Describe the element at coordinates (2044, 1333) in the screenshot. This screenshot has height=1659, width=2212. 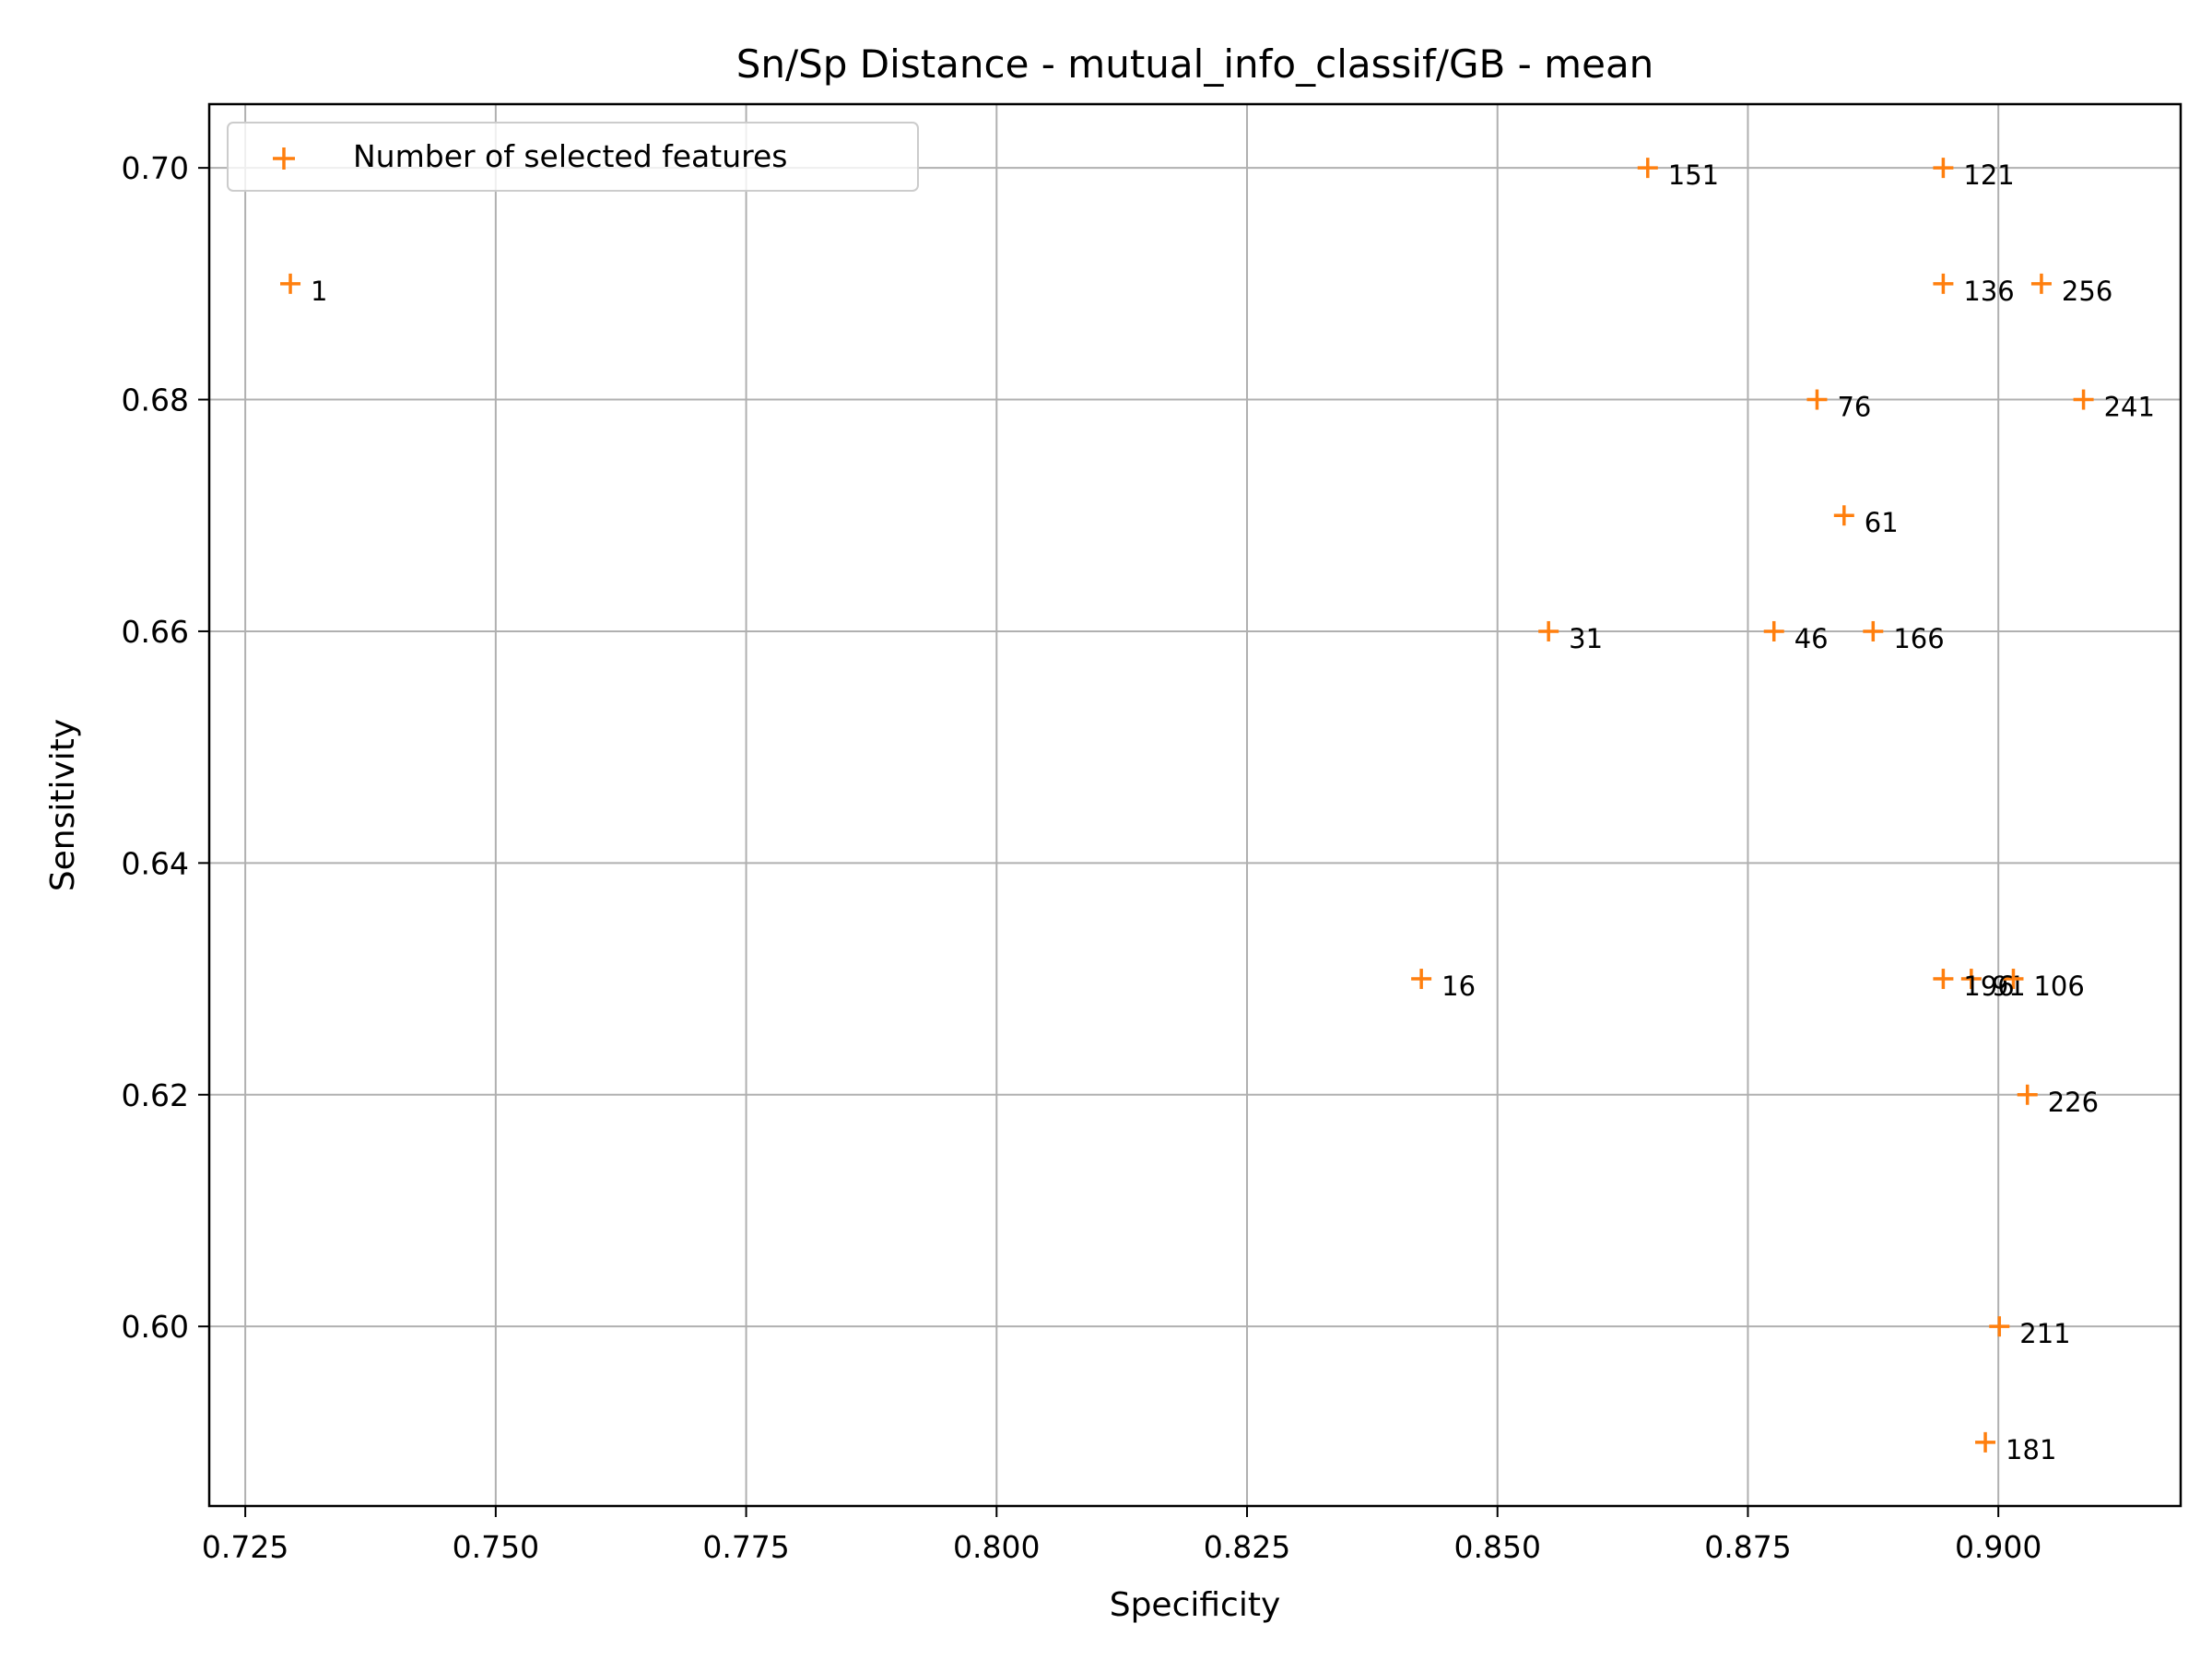
I see `point-label: 211` at that location.